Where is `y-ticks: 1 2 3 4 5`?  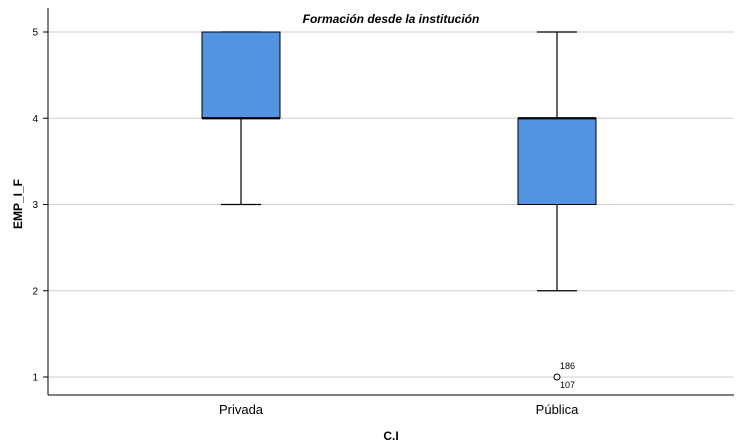
y-ticks: 1 2 3 4 5 is located at coordinates (40, 206).